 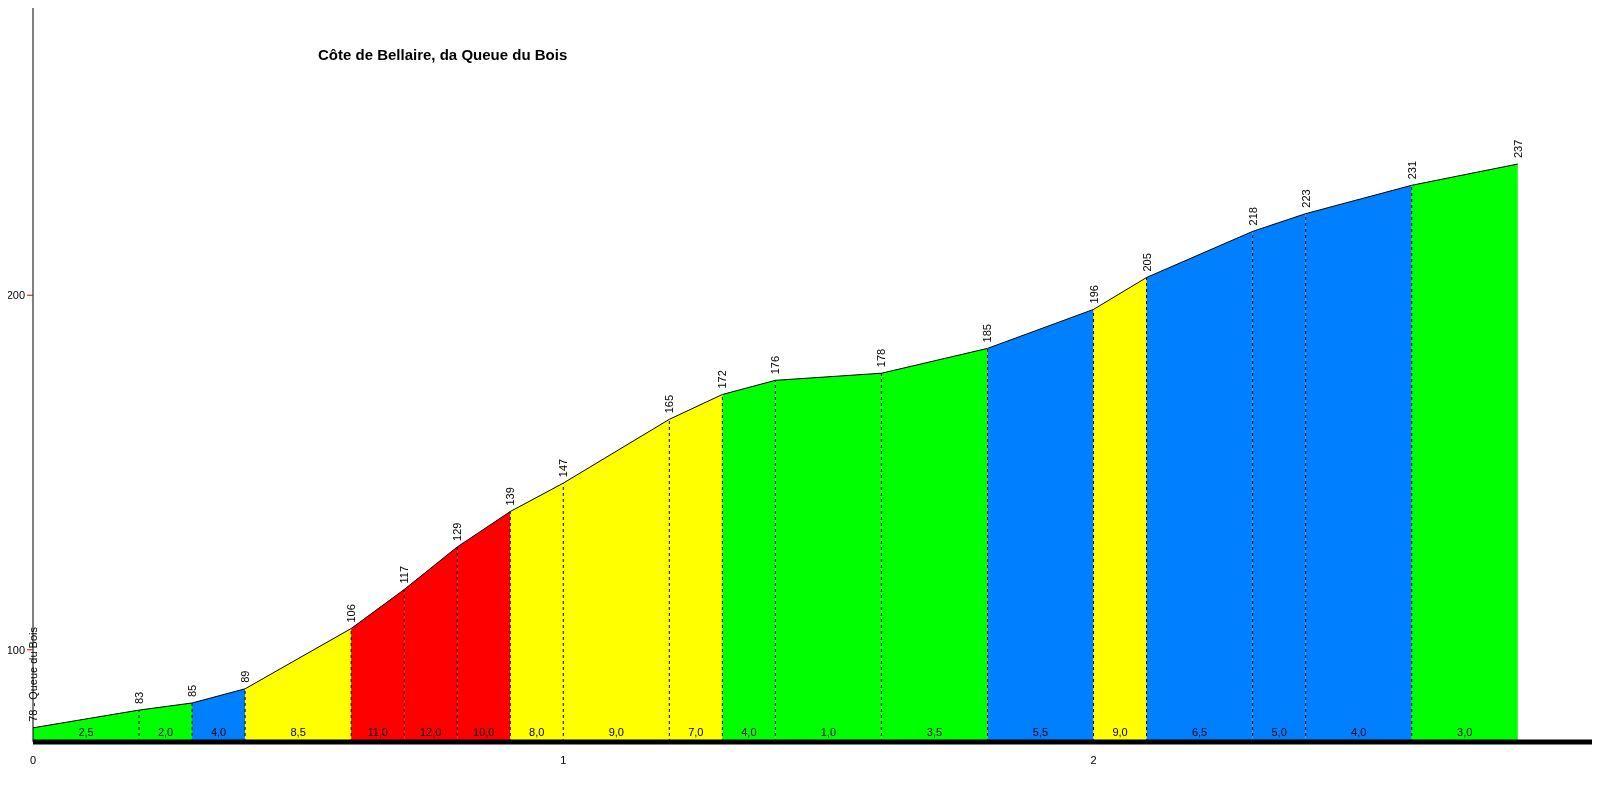 I want to click on annotation: 1,0, so click(x=828, y=732).